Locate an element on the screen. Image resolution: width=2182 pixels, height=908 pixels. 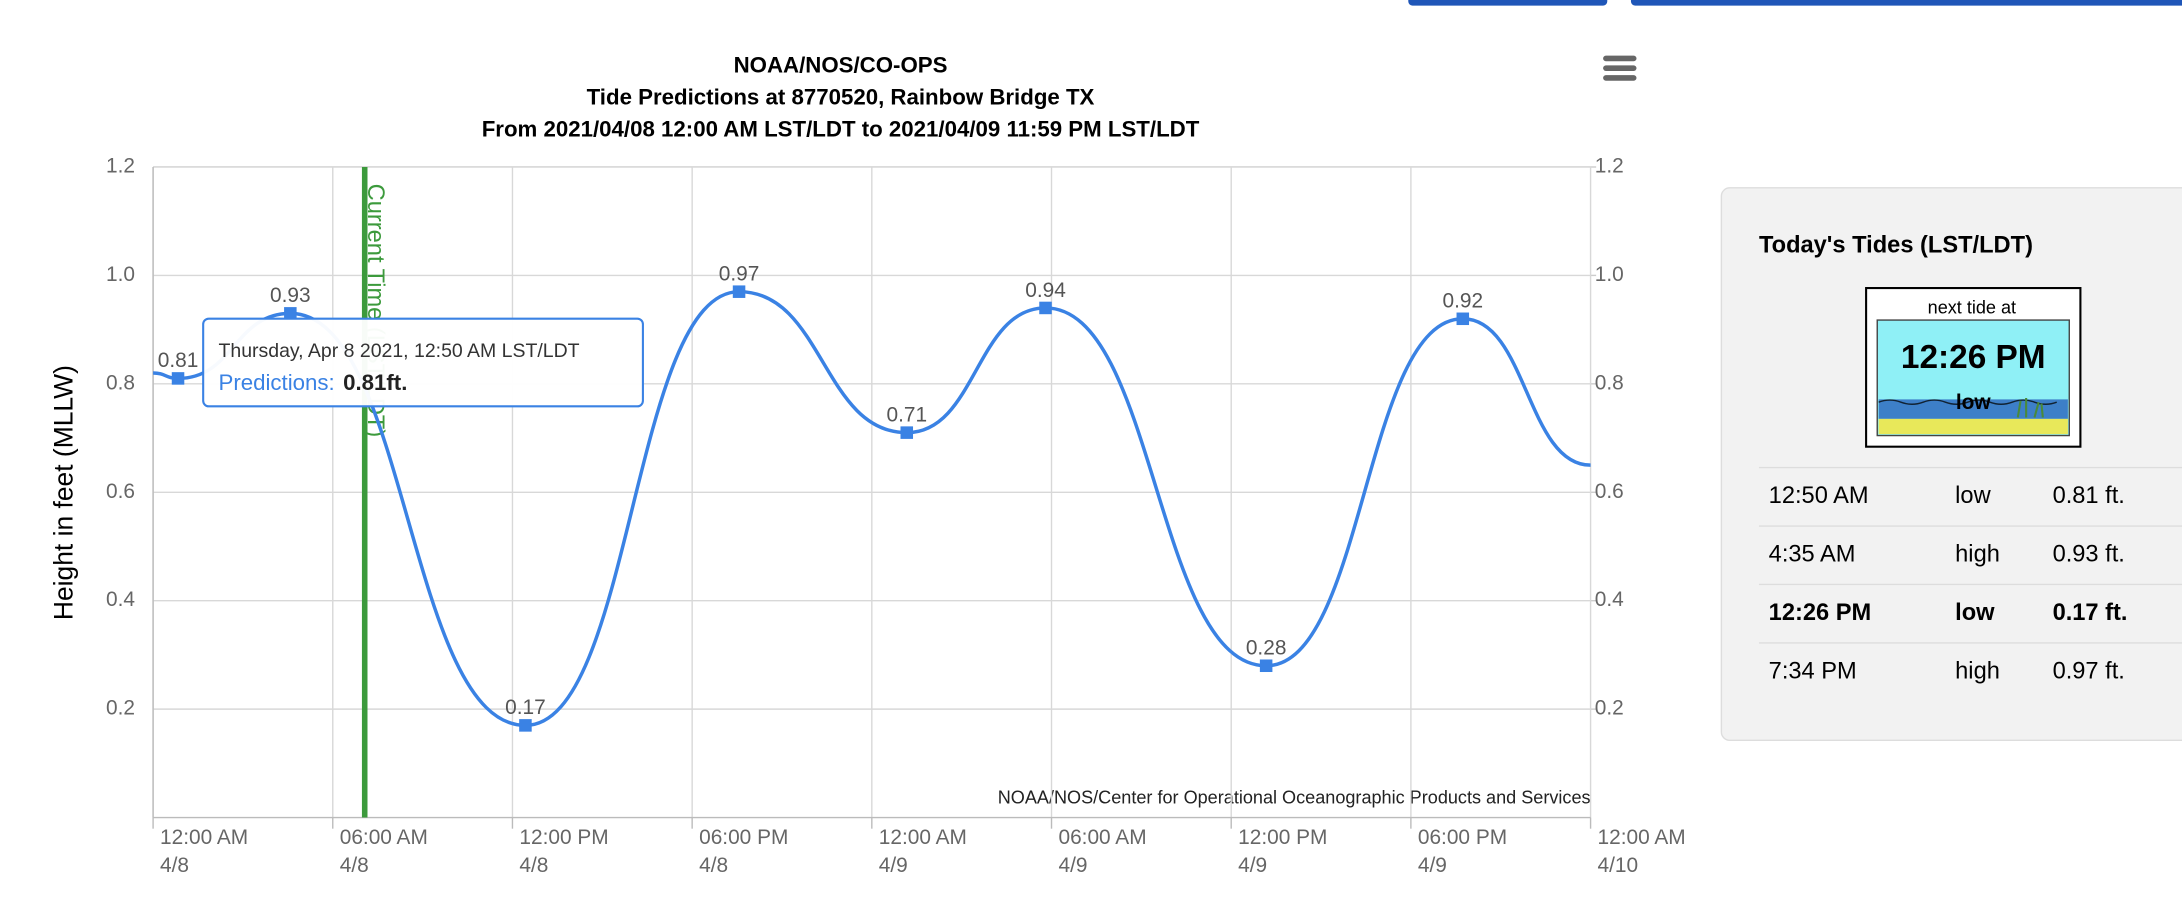
next-tide-time: 12:26 PM is located at coordinates (1973, 357).